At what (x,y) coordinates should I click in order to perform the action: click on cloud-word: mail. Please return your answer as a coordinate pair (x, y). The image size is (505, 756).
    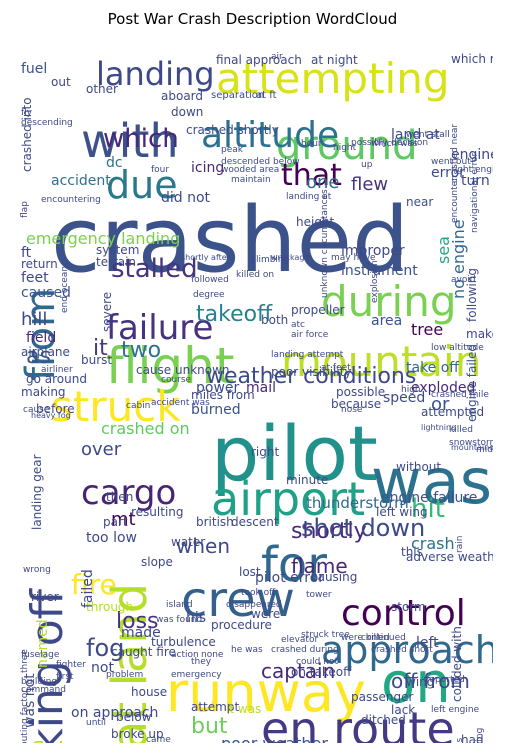
    Looking at the image, I should click on (261, 388).